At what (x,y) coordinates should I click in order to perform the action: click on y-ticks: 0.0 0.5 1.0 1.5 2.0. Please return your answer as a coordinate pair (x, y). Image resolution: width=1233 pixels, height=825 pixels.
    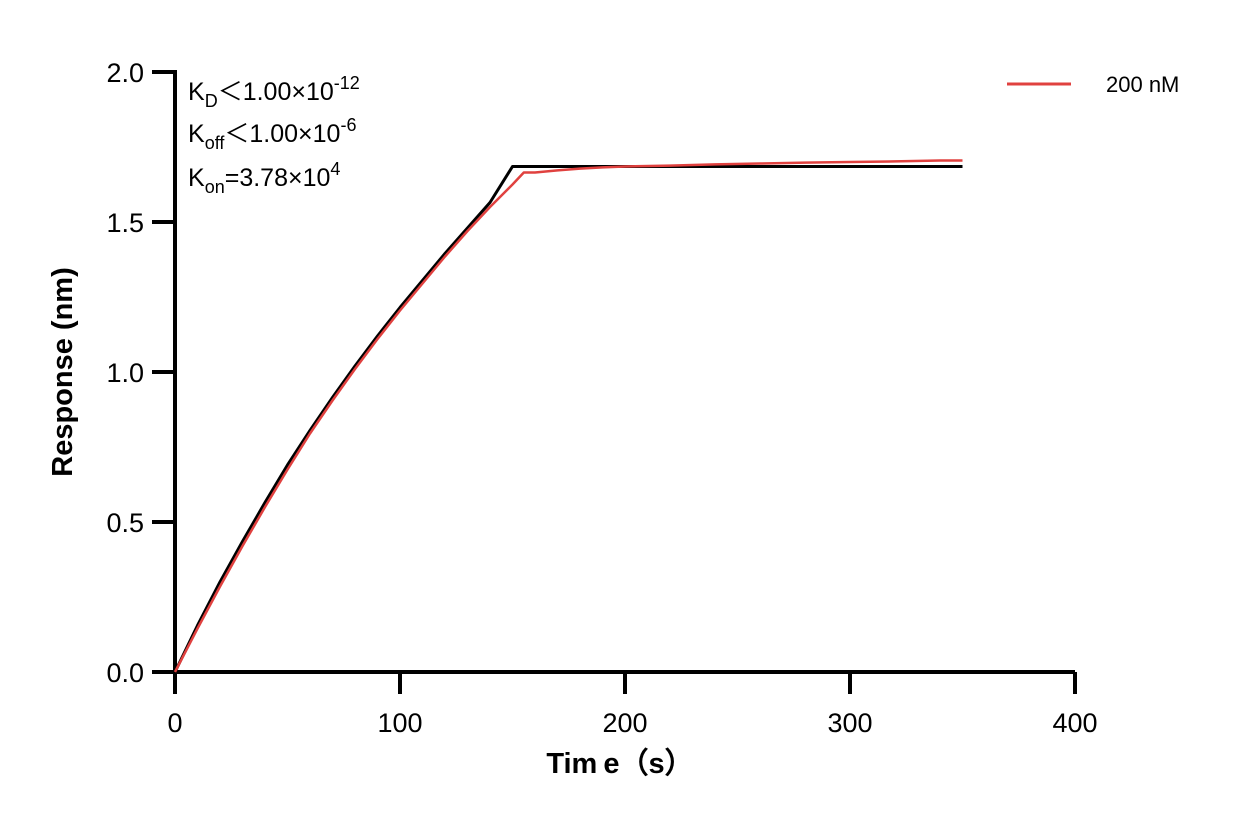
    Looking at the image, I should click on (140, 373).